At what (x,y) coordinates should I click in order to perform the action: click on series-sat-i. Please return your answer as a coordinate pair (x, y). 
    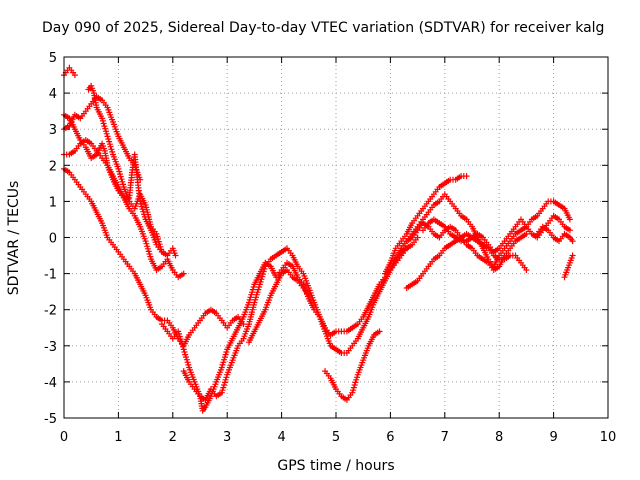
    Looking at the image, I should click on (279, 306).